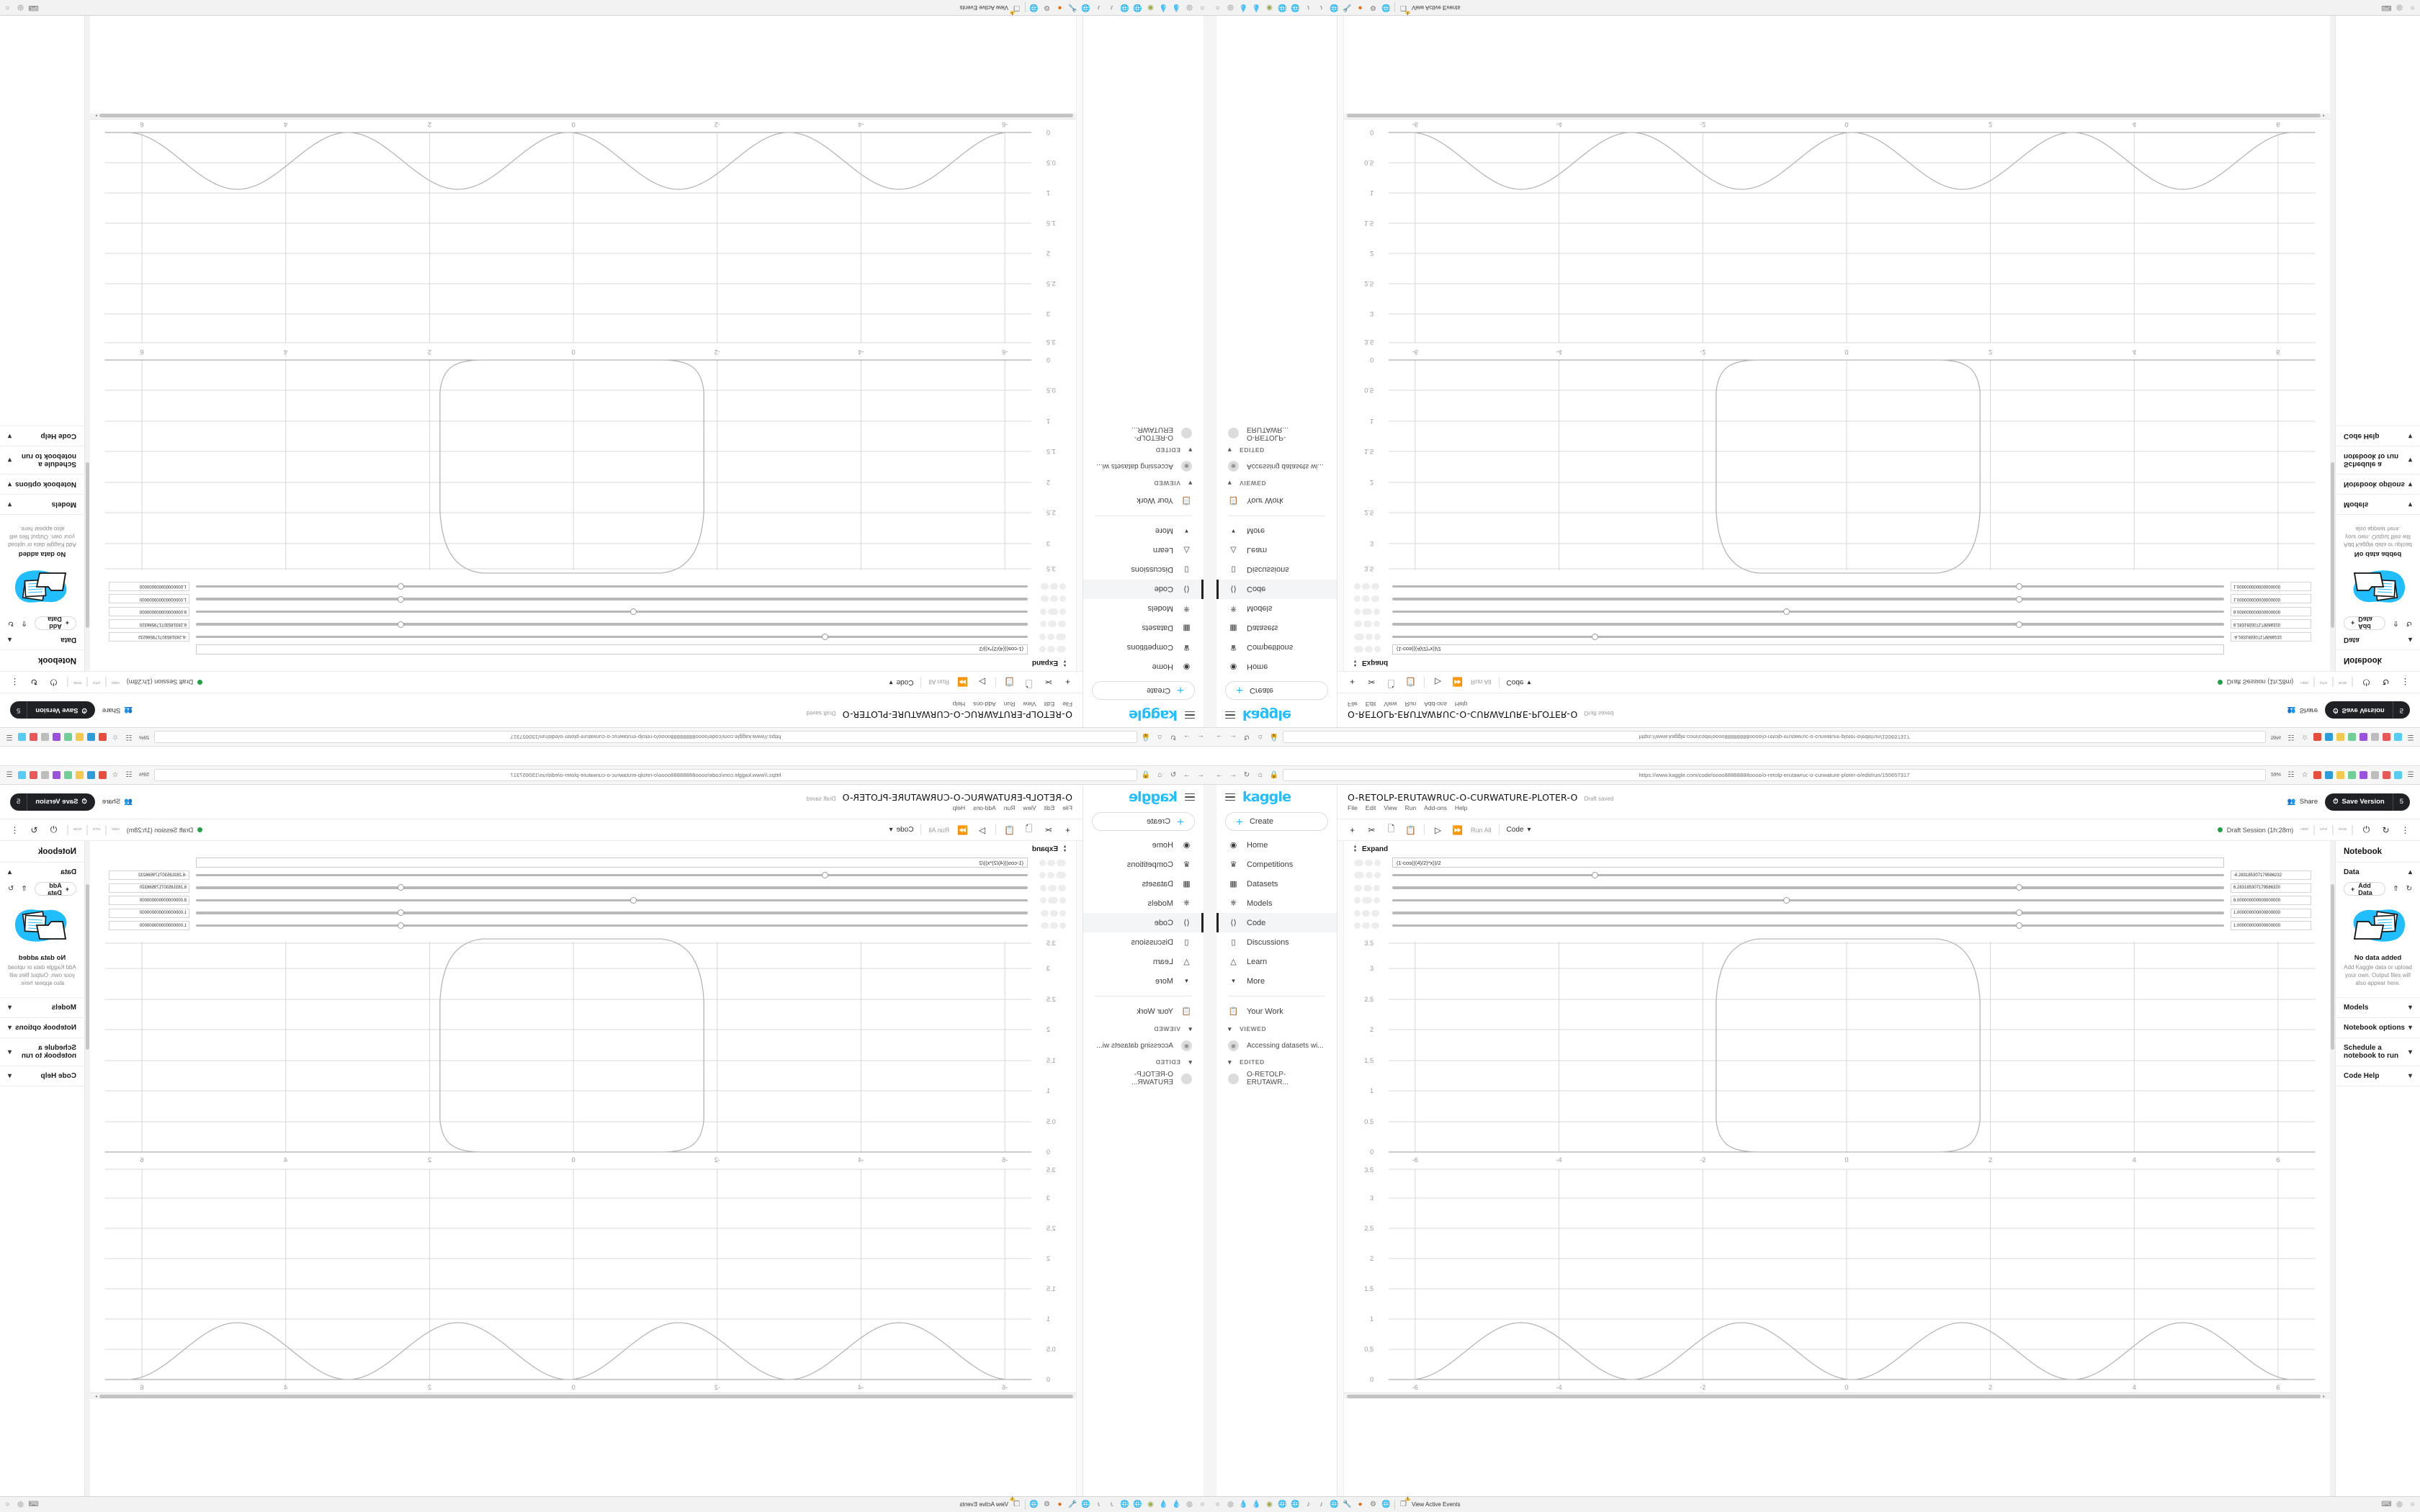 The height and width of the screenshot is (1512, 2420). Describe the element at coordinates (1463, 797) in the screenshot. I see `page-title: O-RETOLP-ERUTAWRUC-O-CURWATURE-PLOTER-O` at that location.